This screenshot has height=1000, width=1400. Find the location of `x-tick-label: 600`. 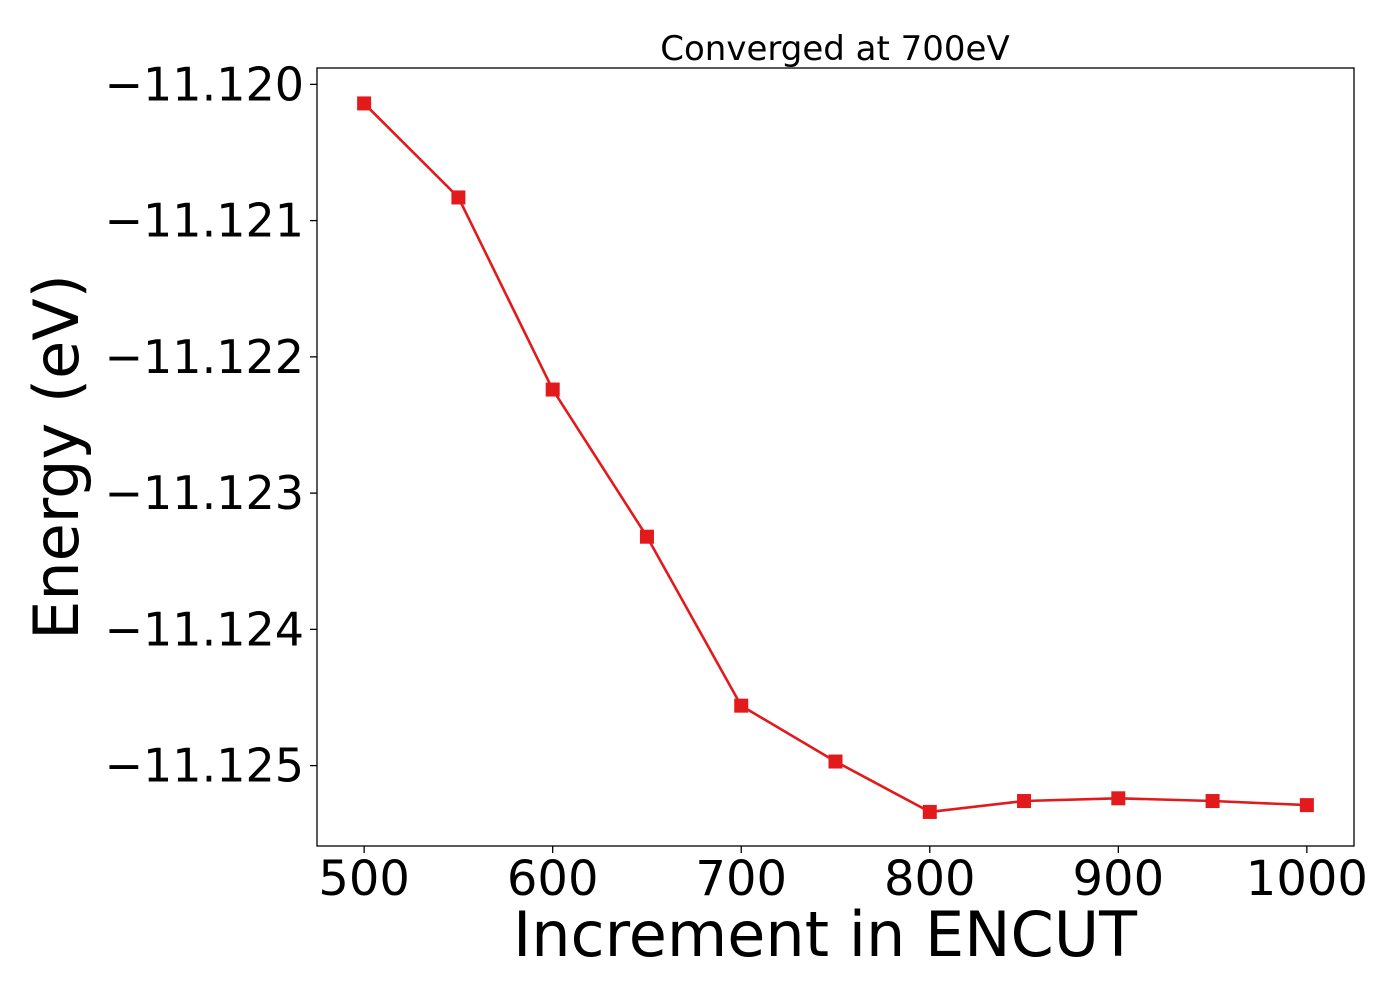

x-tick-label: 600 is located at coordinates (553, 879).